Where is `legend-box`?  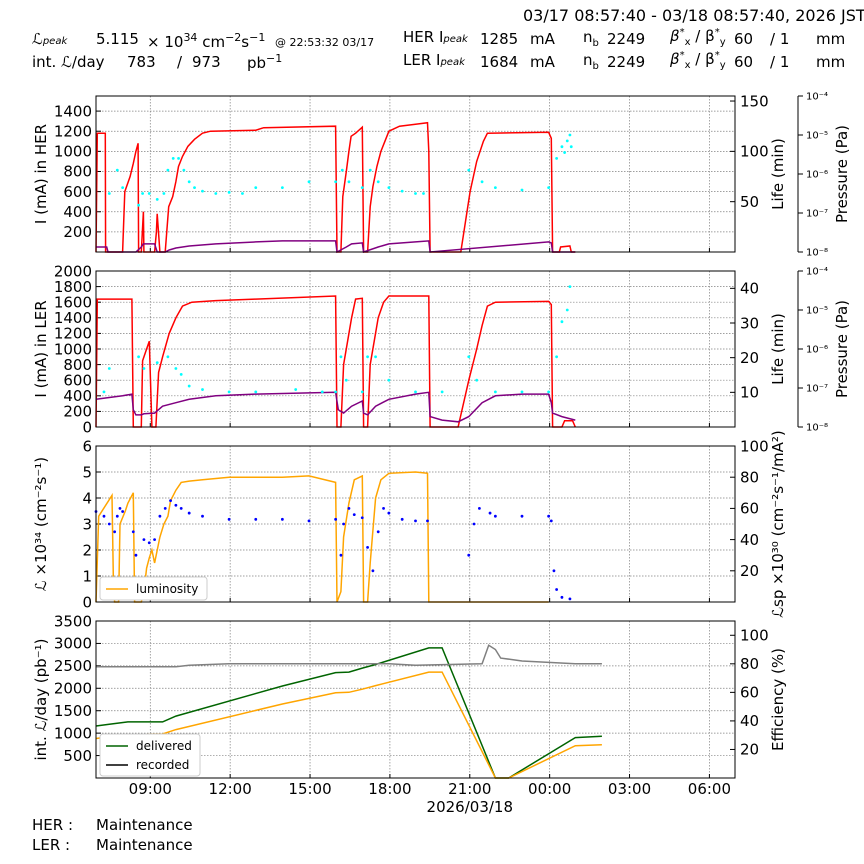 legend-box is located at coordinates (153, 588).